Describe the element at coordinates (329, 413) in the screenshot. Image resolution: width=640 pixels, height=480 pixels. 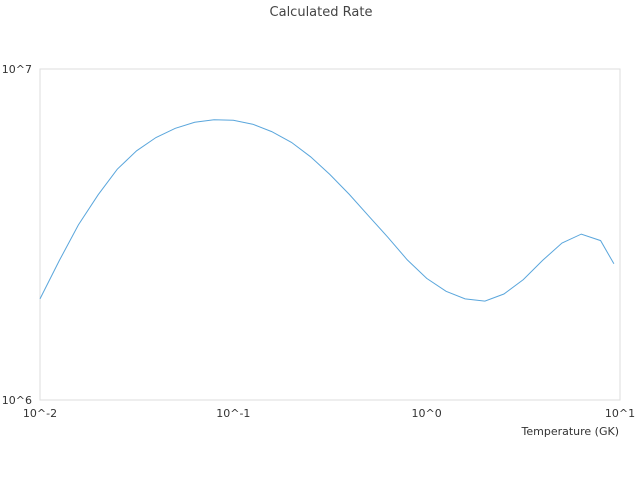
I see `x-axis-ticks: 10^-2 10^-1 10^0 10^1` at that location.